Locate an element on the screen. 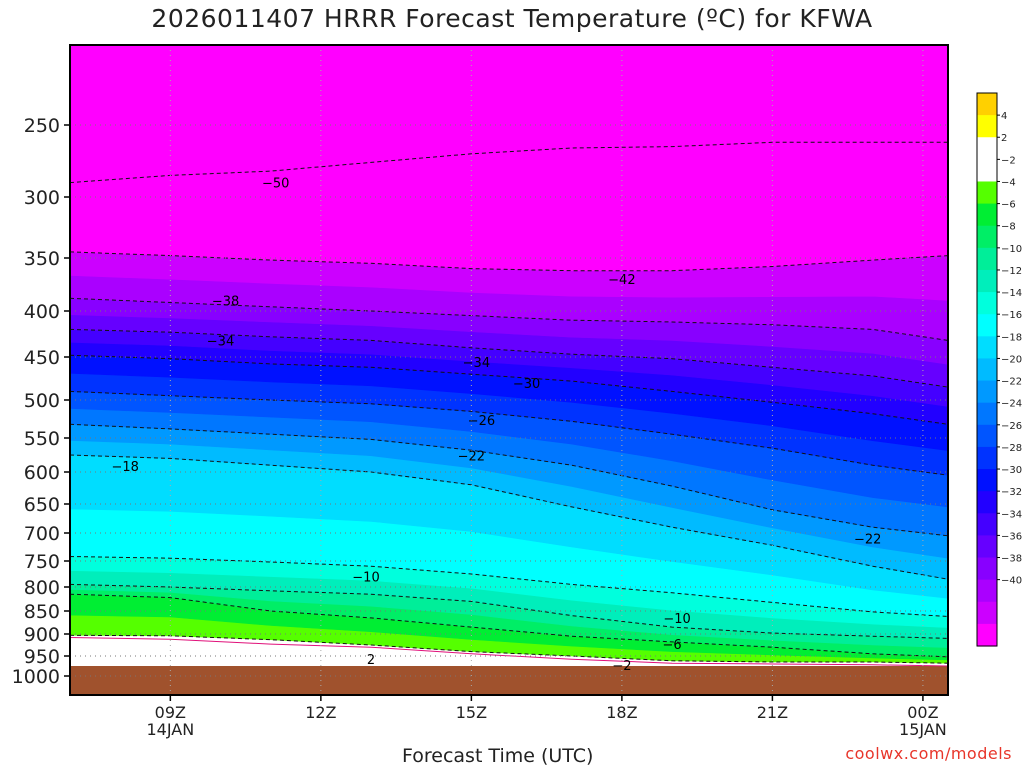  x-tick-label: 18Z is located at coordinates (621, 712).